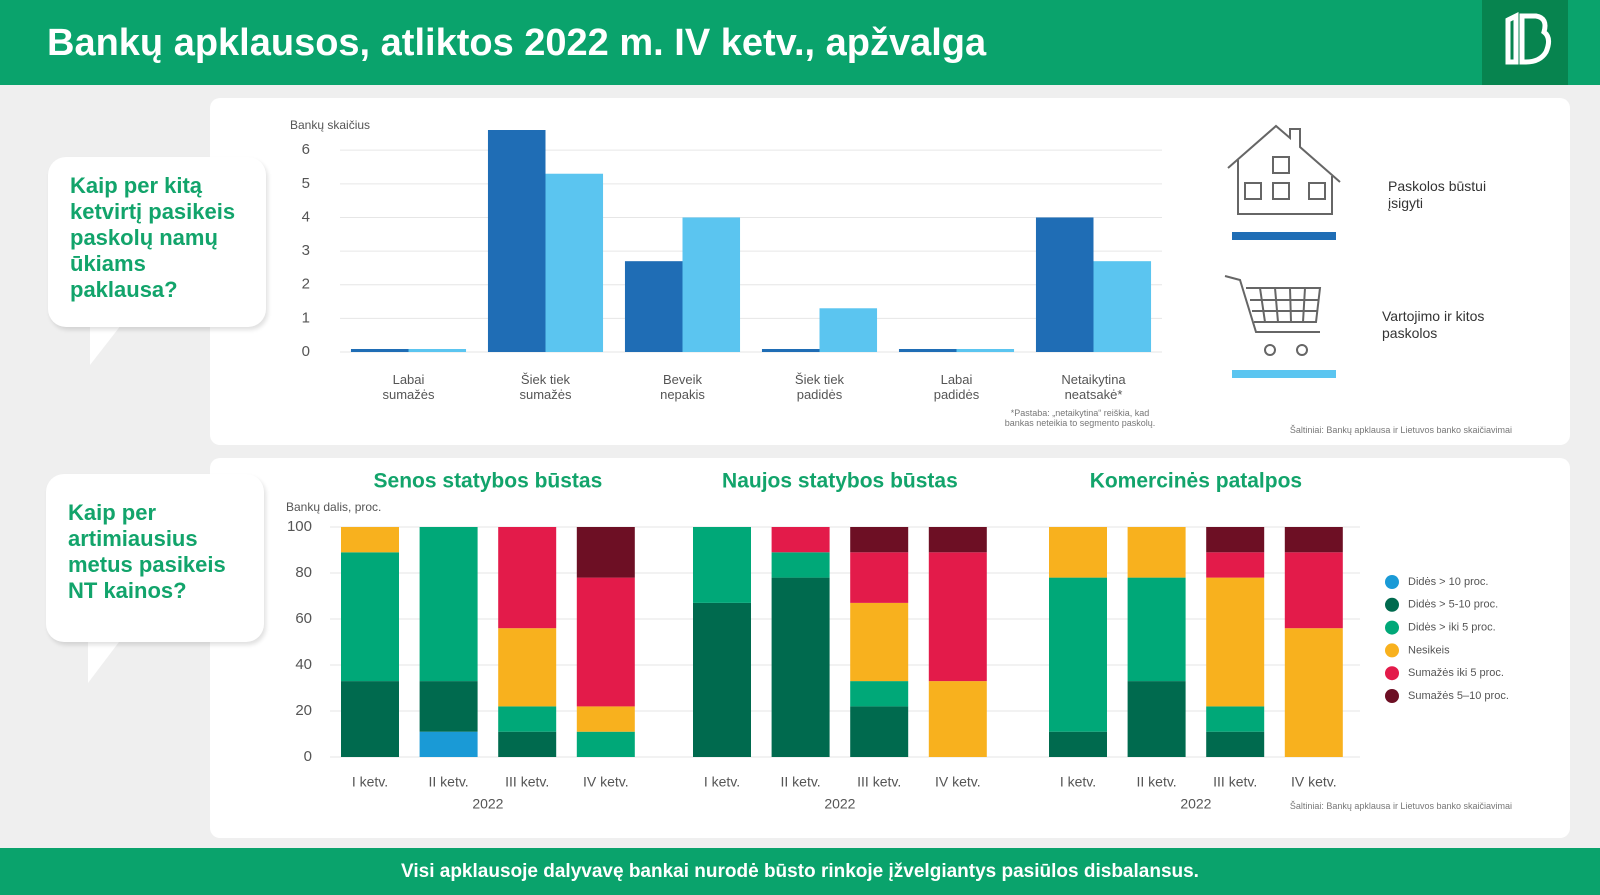 This screenshot has width=1600, height=895. Describe the element at coordinates (819, 387) in the screenshot. I see `x-tick-label: Šiek tiek padidės` at that location.